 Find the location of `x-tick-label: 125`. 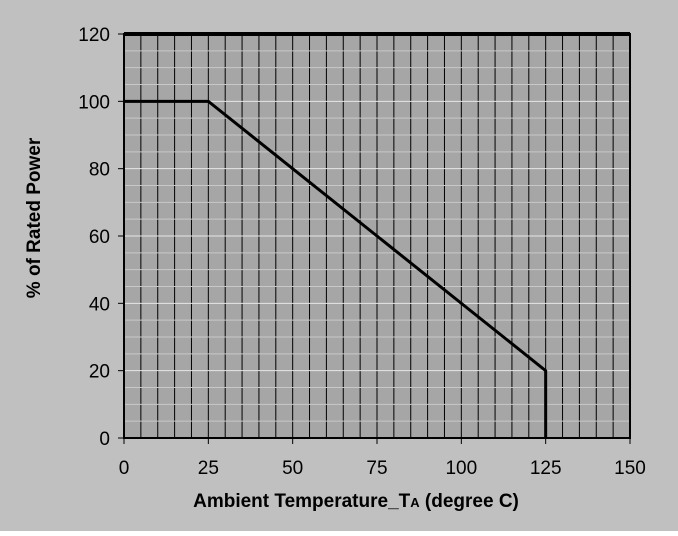

x-tick-label: 125 is located at coordinates (546, 468).